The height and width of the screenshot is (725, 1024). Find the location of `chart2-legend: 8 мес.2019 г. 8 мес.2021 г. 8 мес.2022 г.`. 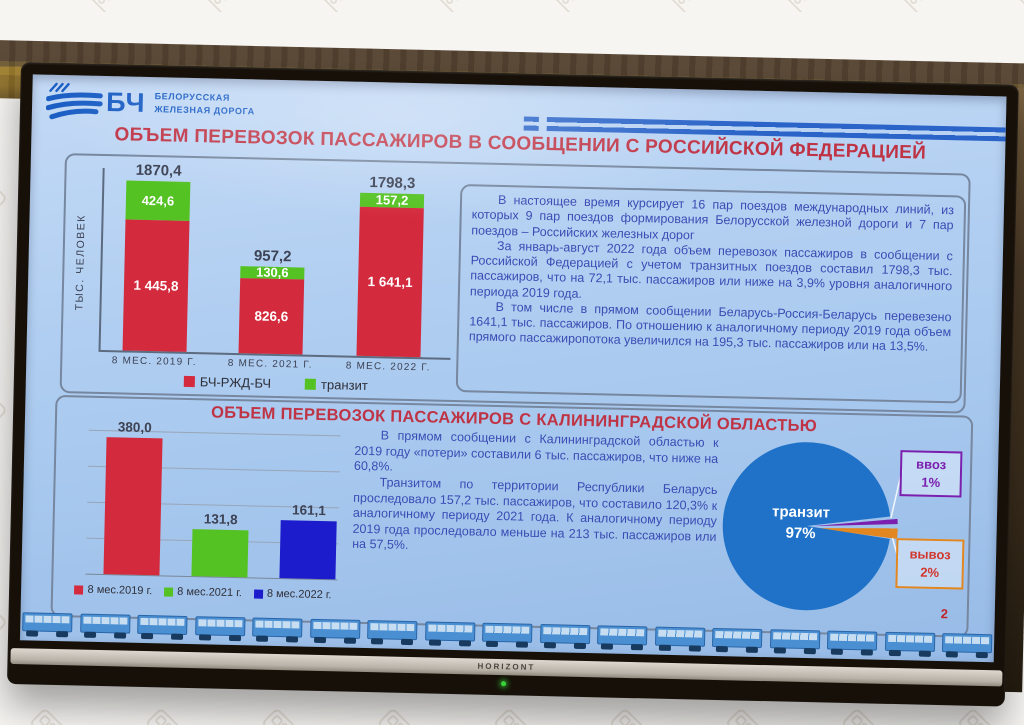

chart2-legend: 8 мес.2019 г. 8 мес.2021 г. 8 мес.2022 г. is located at coordinates (203, 592).